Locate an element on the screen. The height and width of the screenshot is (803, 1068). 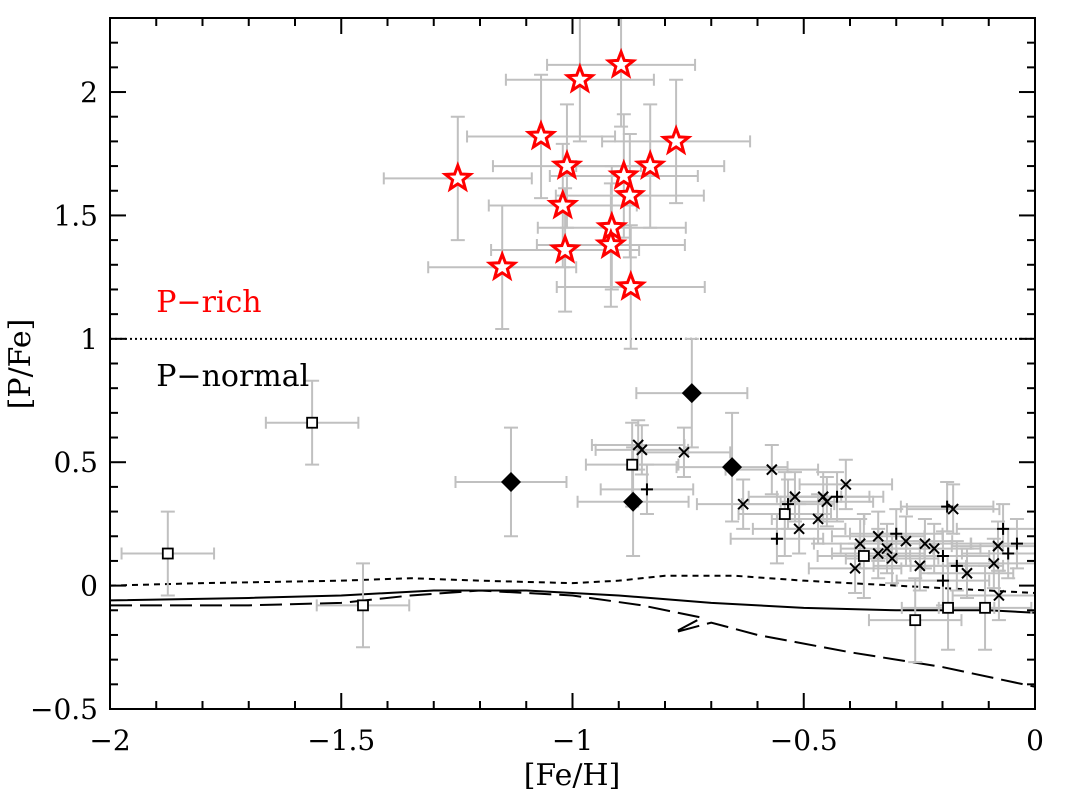
model-line-short-dashed is located at coordinates (572, 584).